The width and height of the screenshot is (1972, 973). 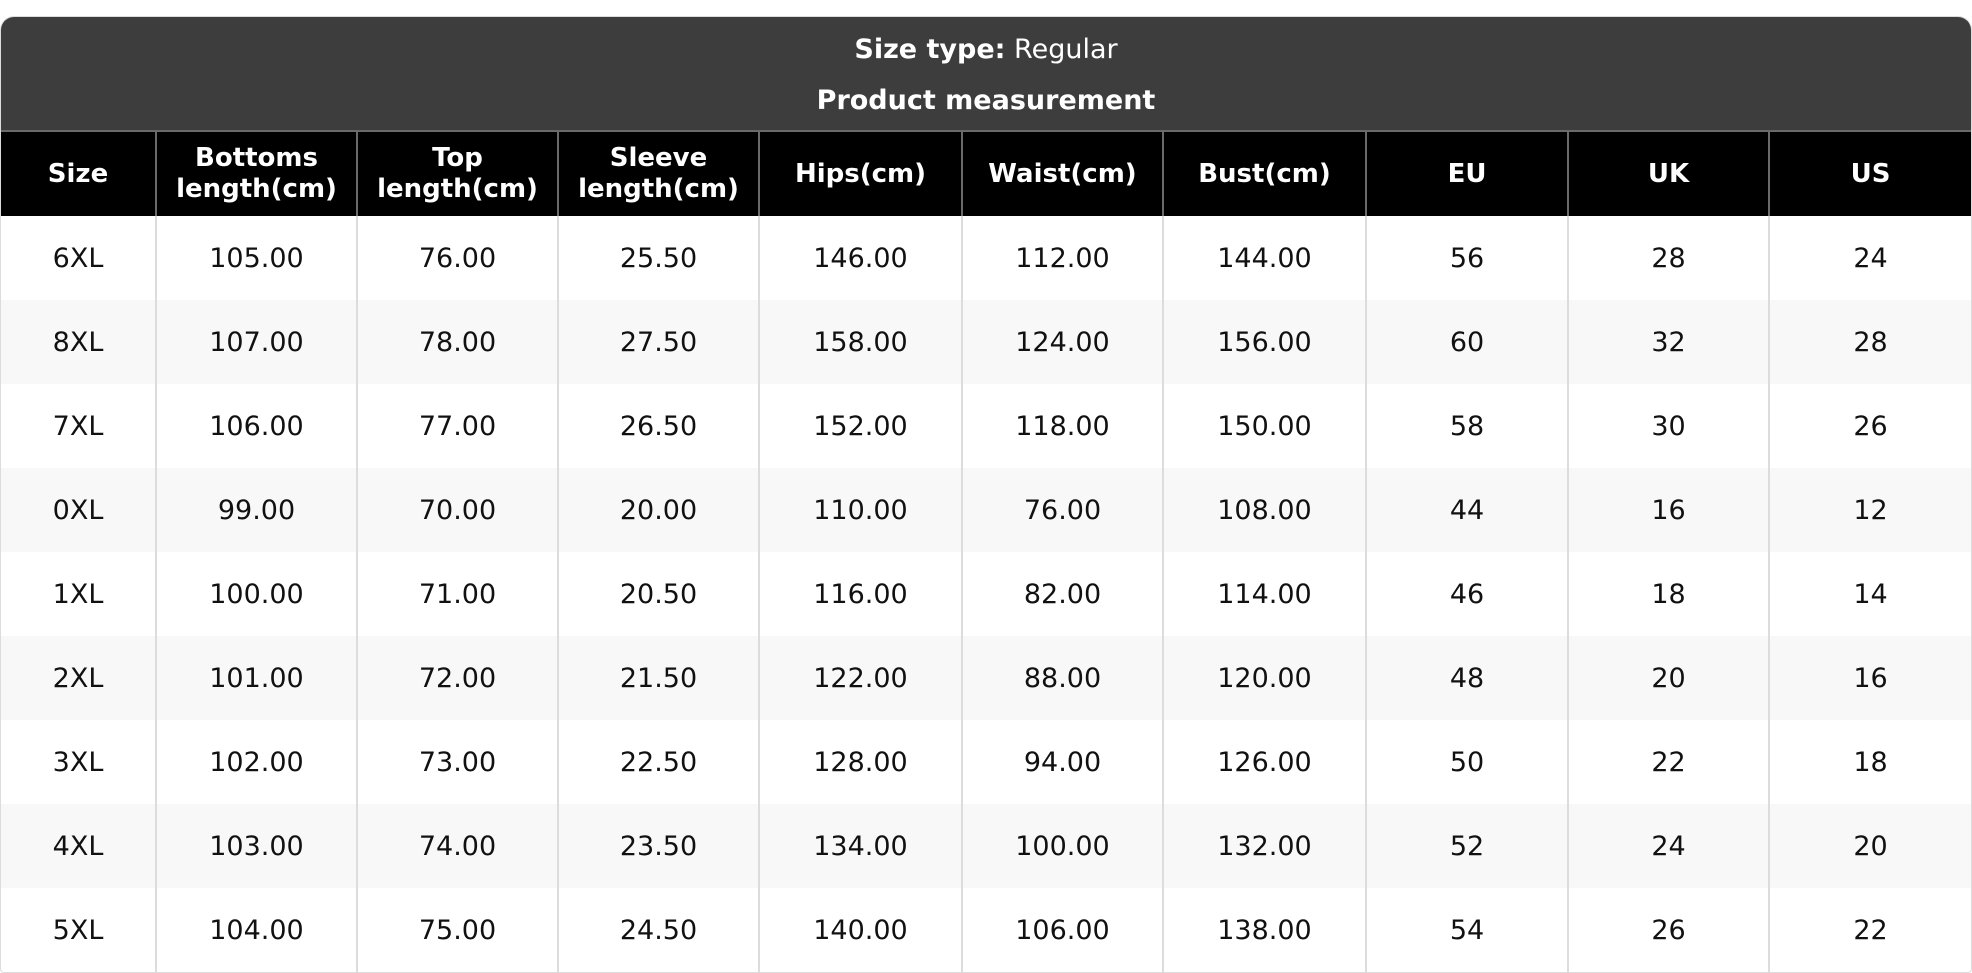 What do you see at coordinates (256, 342) in the screenshot?
I see `table-cell: 107.00` at bounding box center [256, 342].